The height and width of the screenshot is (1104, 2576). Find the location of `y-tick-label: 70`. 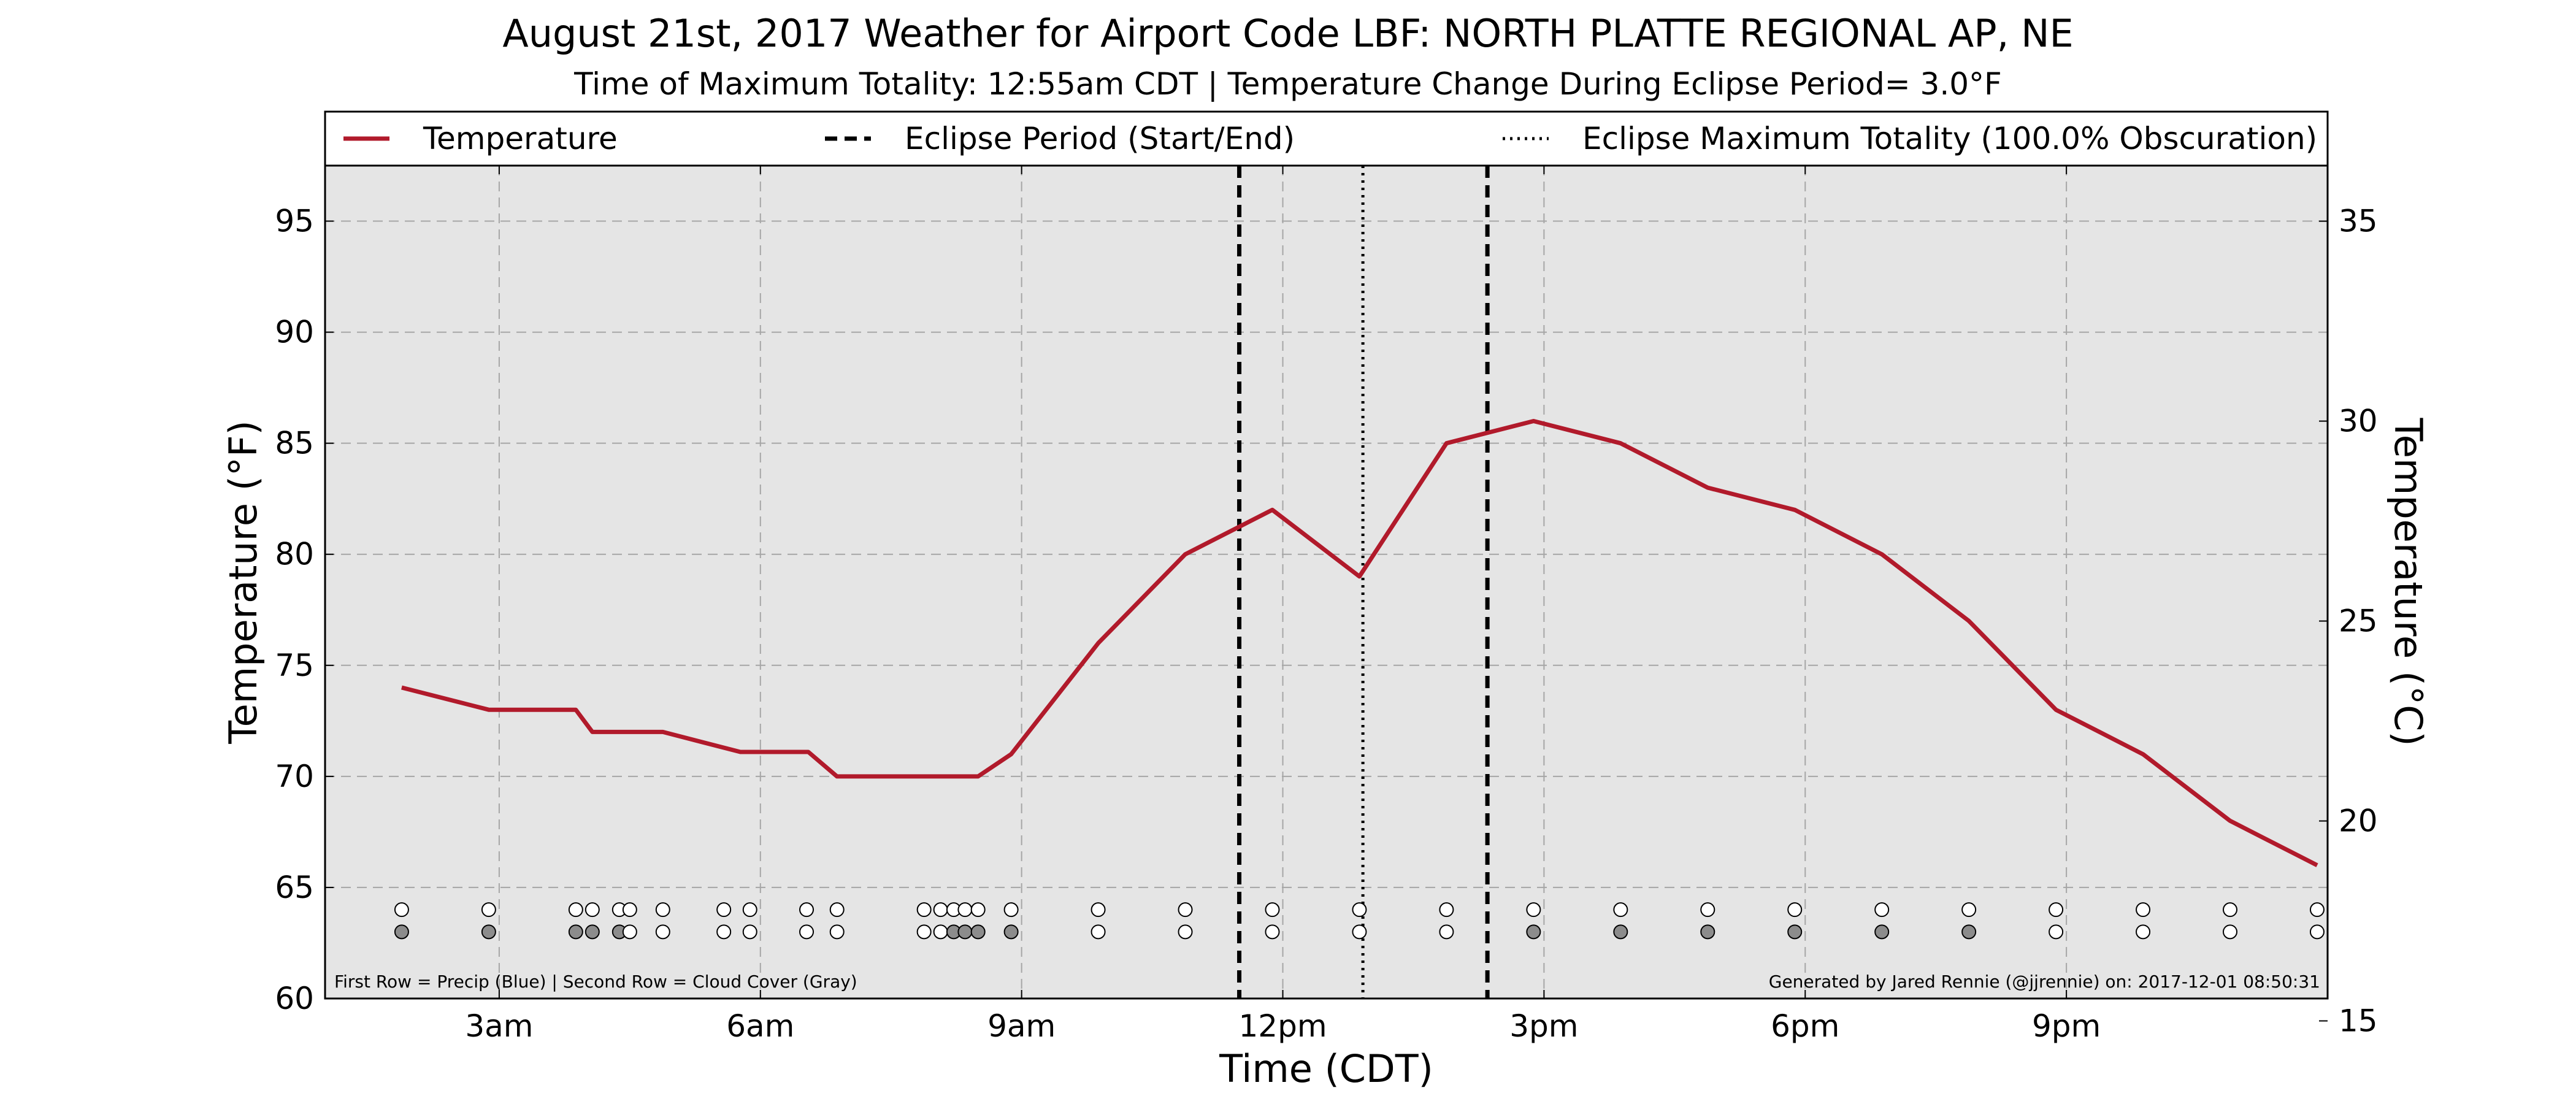

y-tick-label: 70 is located at coordinates (294, 776).